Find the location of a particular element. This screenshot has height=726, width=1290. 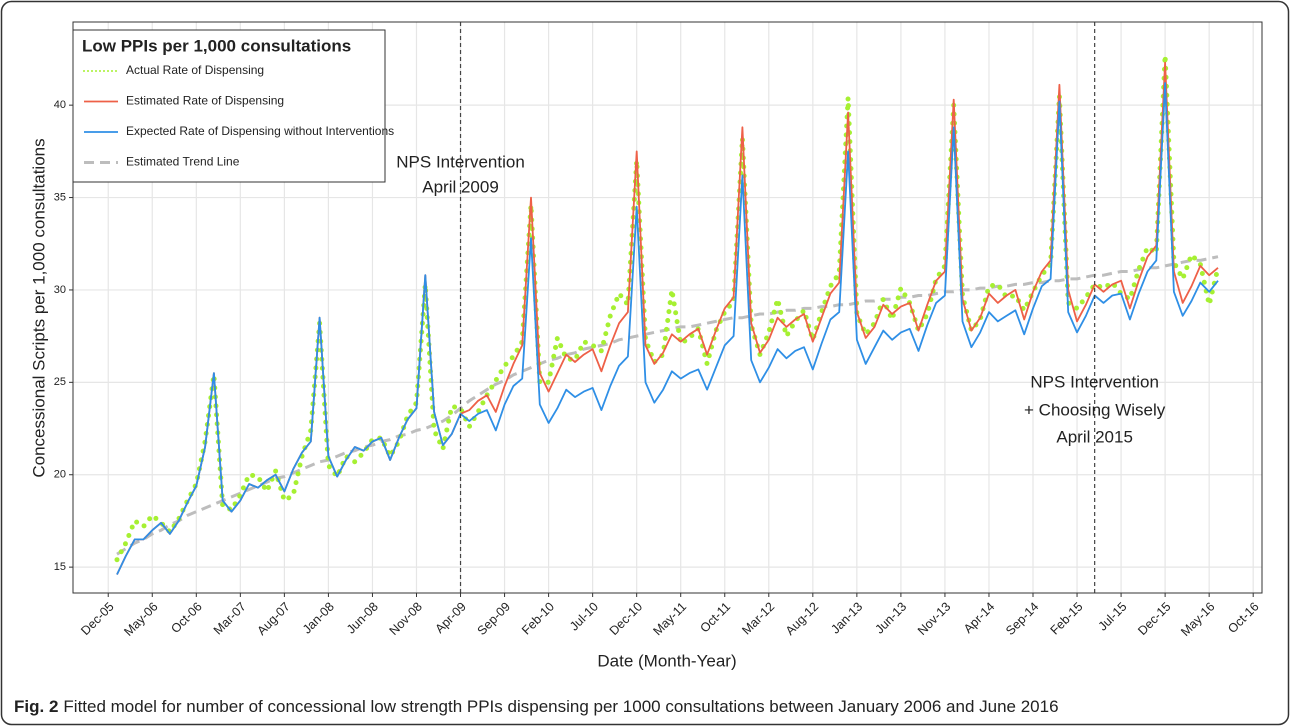

legend-label: Estimated Rate of Dispensing is located at coordinates (205, 101).